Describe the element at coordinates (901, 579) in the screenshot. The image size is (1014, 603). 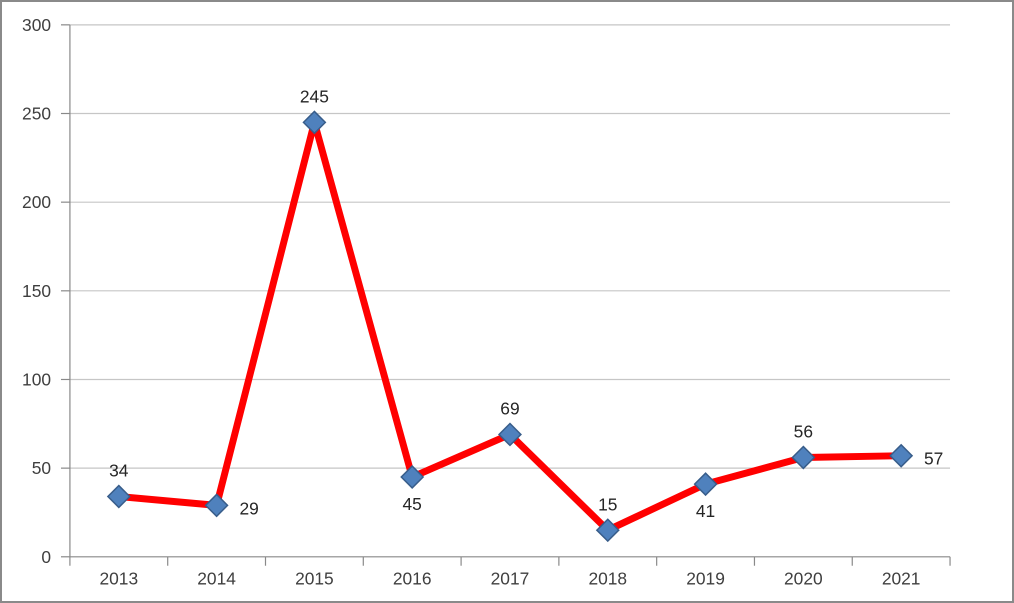
I see `x-axis-label: 2021` at that location.